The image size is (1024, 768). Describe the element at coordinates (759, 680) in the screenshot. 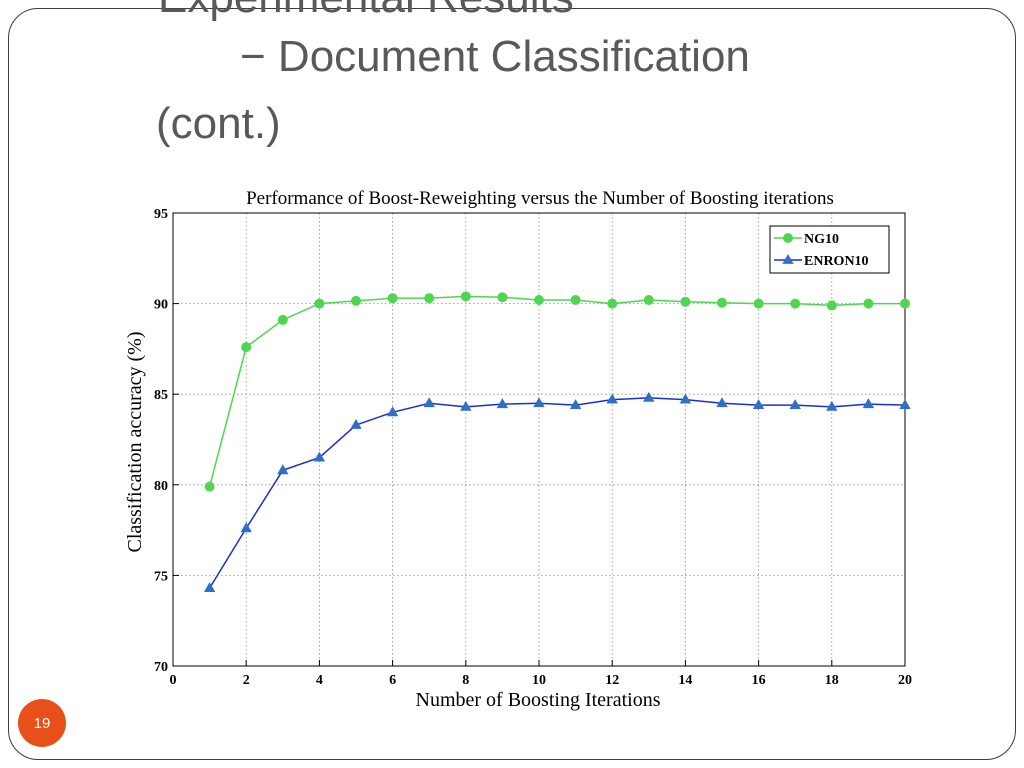

I see `x-tick-label: 16` at that location.